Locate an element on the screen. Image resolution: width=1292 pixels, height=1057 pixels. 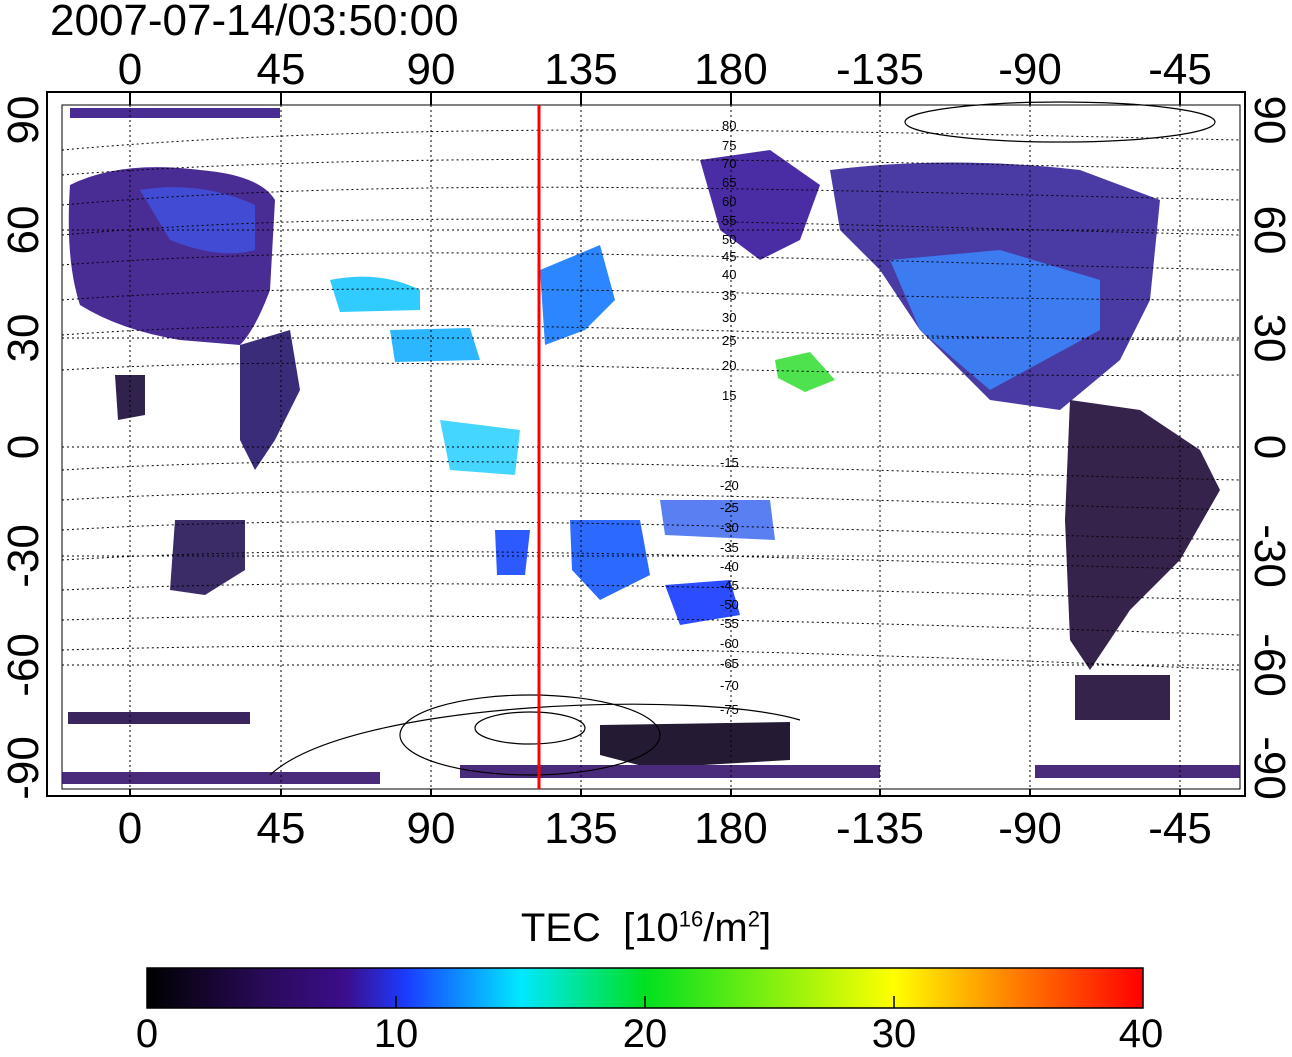
x-axis-top: 0 45 90 135 180 -135 -90 -45 is located at coordinates (665, 69).